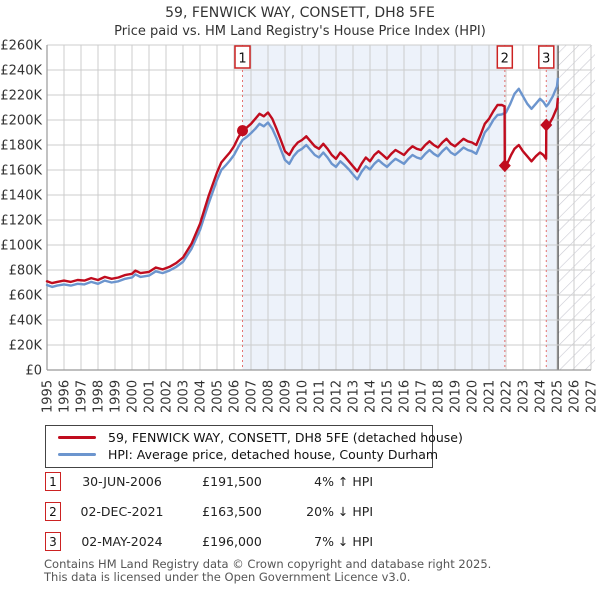  What do you see at coordinates (339, 511) in the screenshot?
I see `transaction-2-hpi-delta: 20% ↓ HPI` at bounding box center [339, 511].